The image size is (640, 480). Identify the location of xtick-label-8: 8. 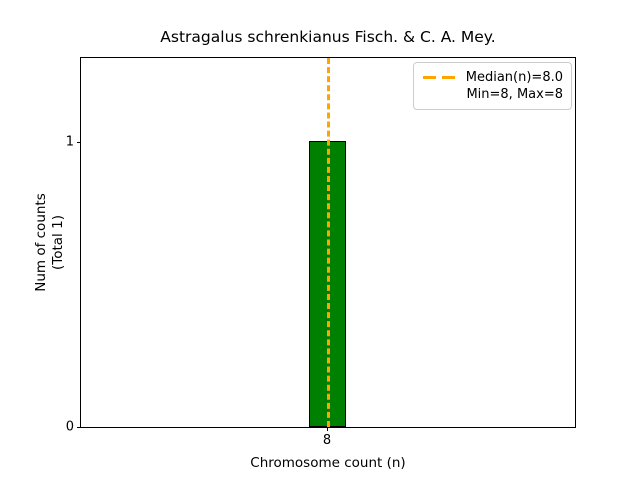
(327, 440).